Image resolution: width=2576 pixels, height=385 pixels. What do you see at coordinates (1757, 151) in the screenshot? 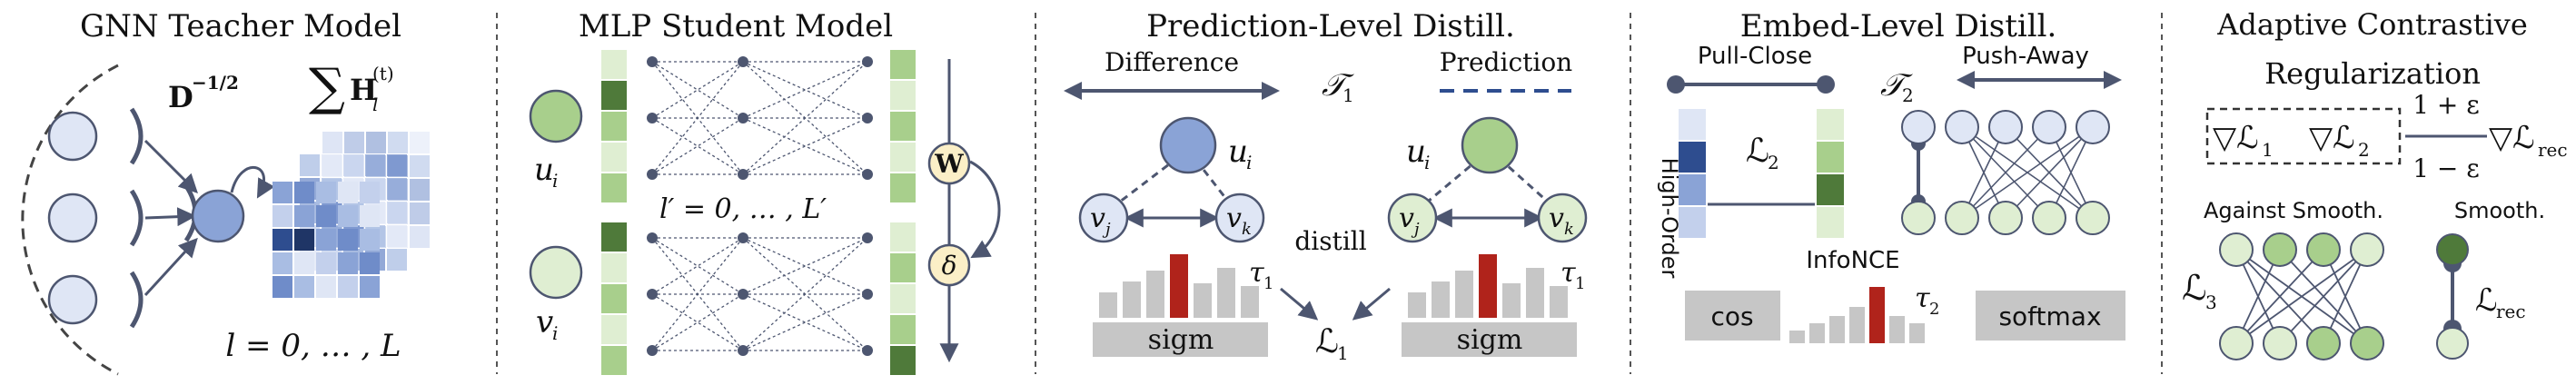
I see `loss2-symbol: ℒ` at bounding box center [1757, 151].